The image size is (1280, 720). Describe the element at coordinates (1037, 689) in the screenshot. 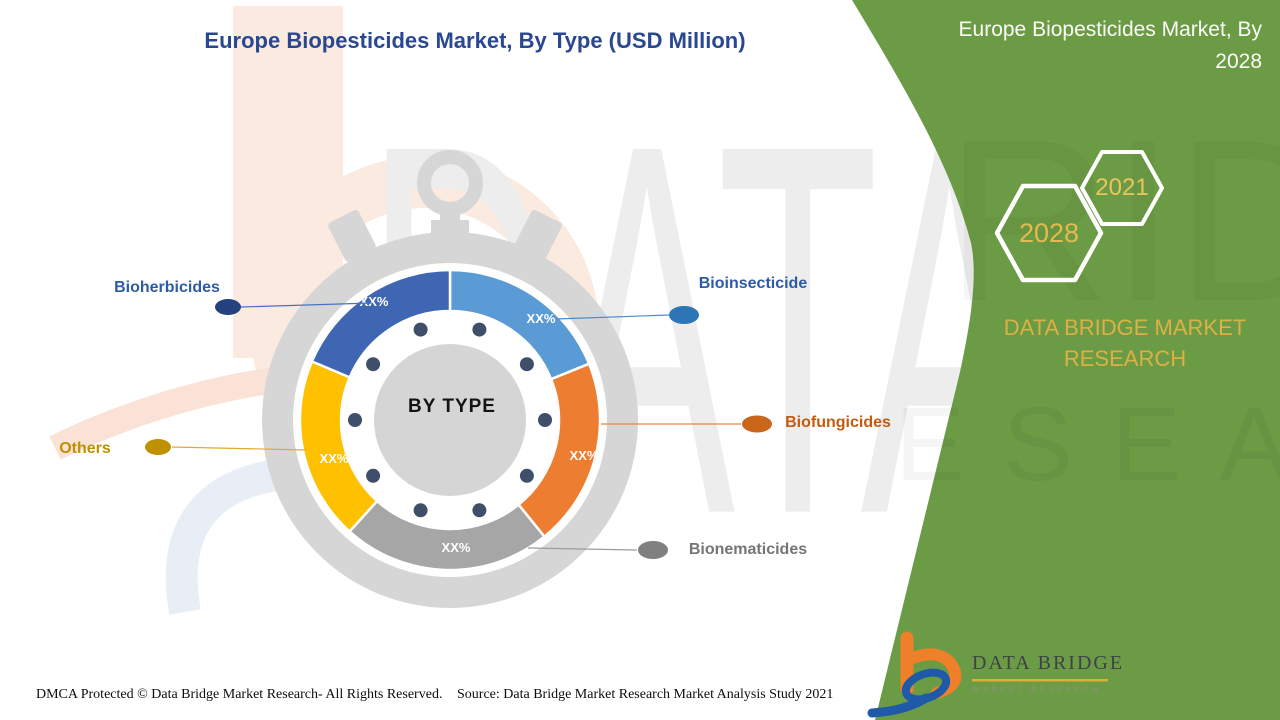

I see `logo-tagline: MARKET RESEARCH` at that location.